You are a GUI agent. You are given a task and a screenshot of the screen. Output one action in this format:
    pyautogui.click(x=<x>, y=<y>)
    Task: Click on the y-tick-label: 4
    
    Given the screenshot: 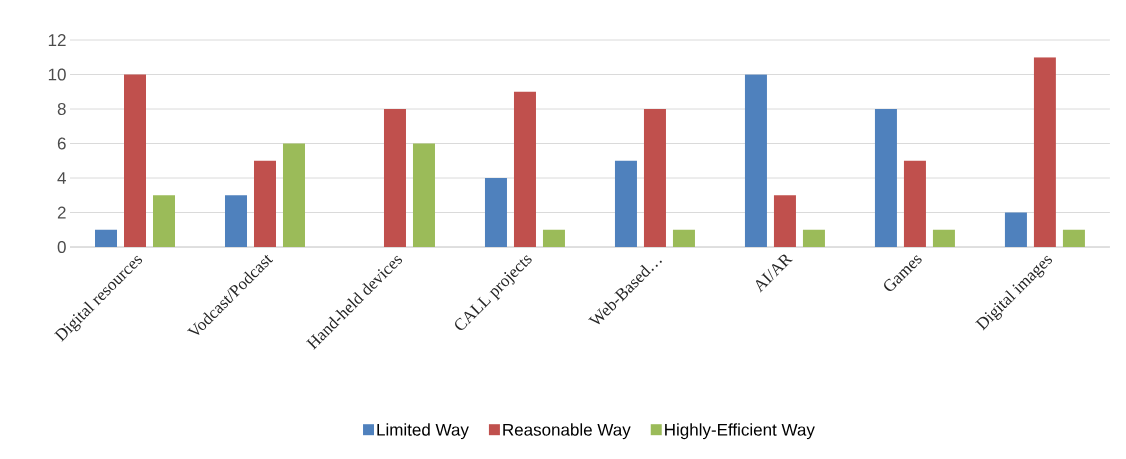 What is the action you would take?
    pyautogui.click(x=61, y=178)
    